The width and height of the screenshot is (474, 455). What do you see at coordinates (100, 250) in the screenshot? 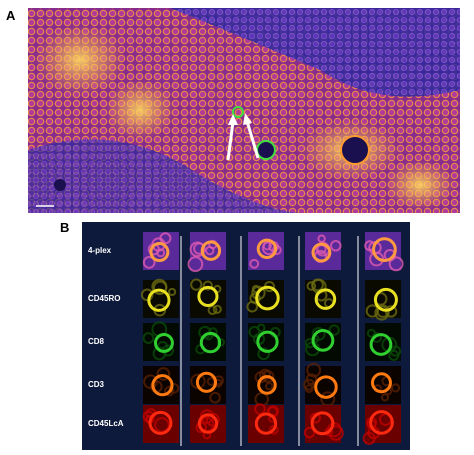
I see `row-label: 4-plex` at bounding box center [100, 250].